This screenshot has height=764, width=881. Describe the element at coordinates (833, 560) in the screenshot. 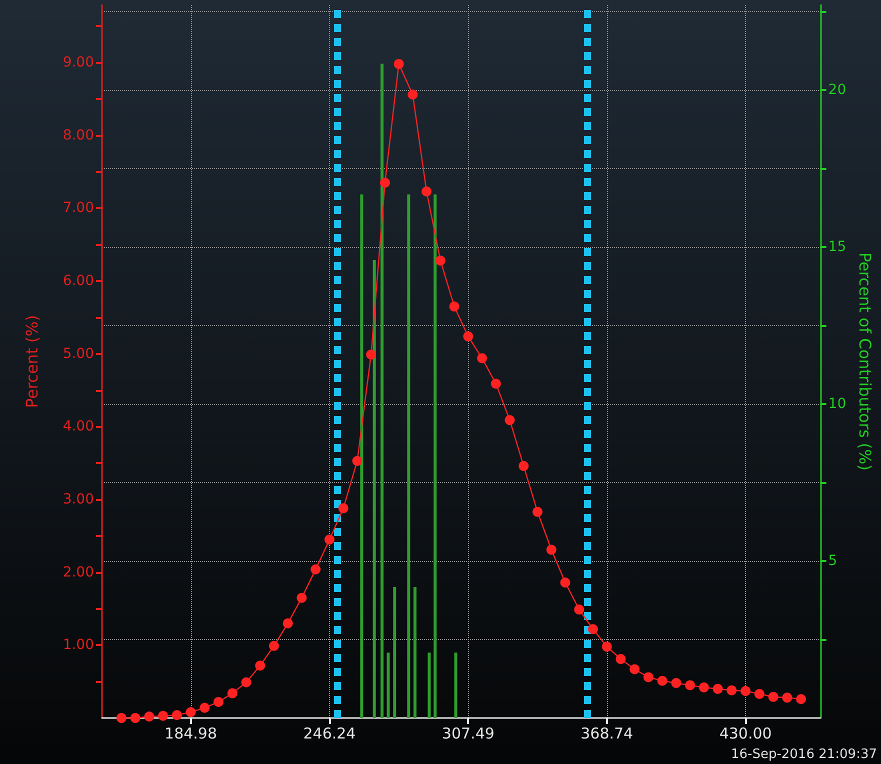

I see `y2-tick-label: 5` at that location.